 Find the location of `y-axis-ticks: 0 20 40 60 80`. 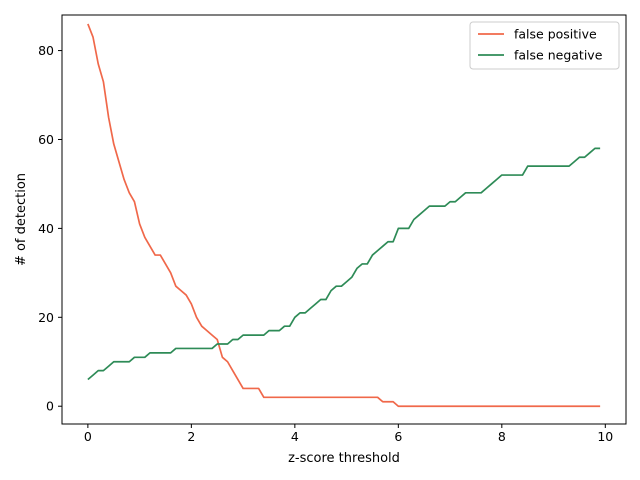

y-axis-ticks: 0 20 40 60 80 is located at coordinates (50, 228).